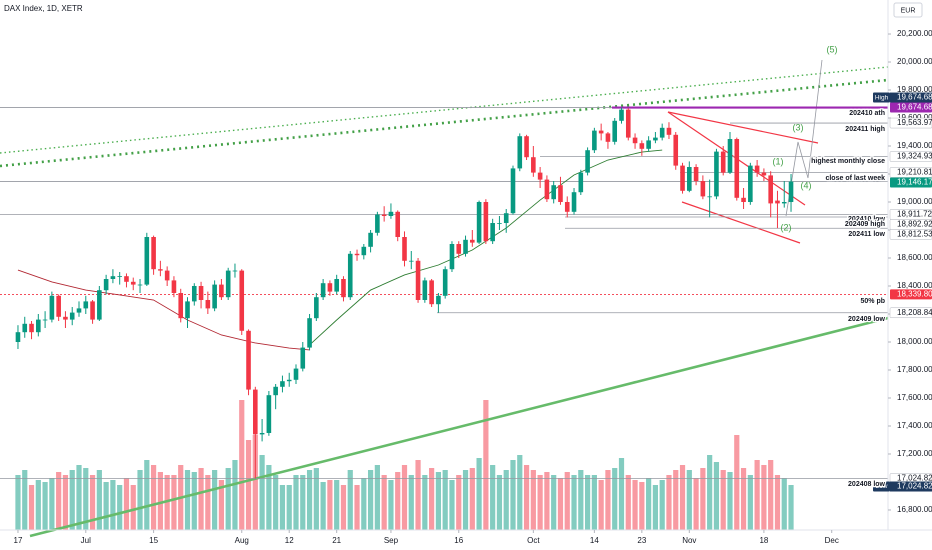 The image size is (932, 550). What do you see at coordinates (594, 540) in the screenshot?
I see `x-tick-label: 14` at bounding box center [594, 540].